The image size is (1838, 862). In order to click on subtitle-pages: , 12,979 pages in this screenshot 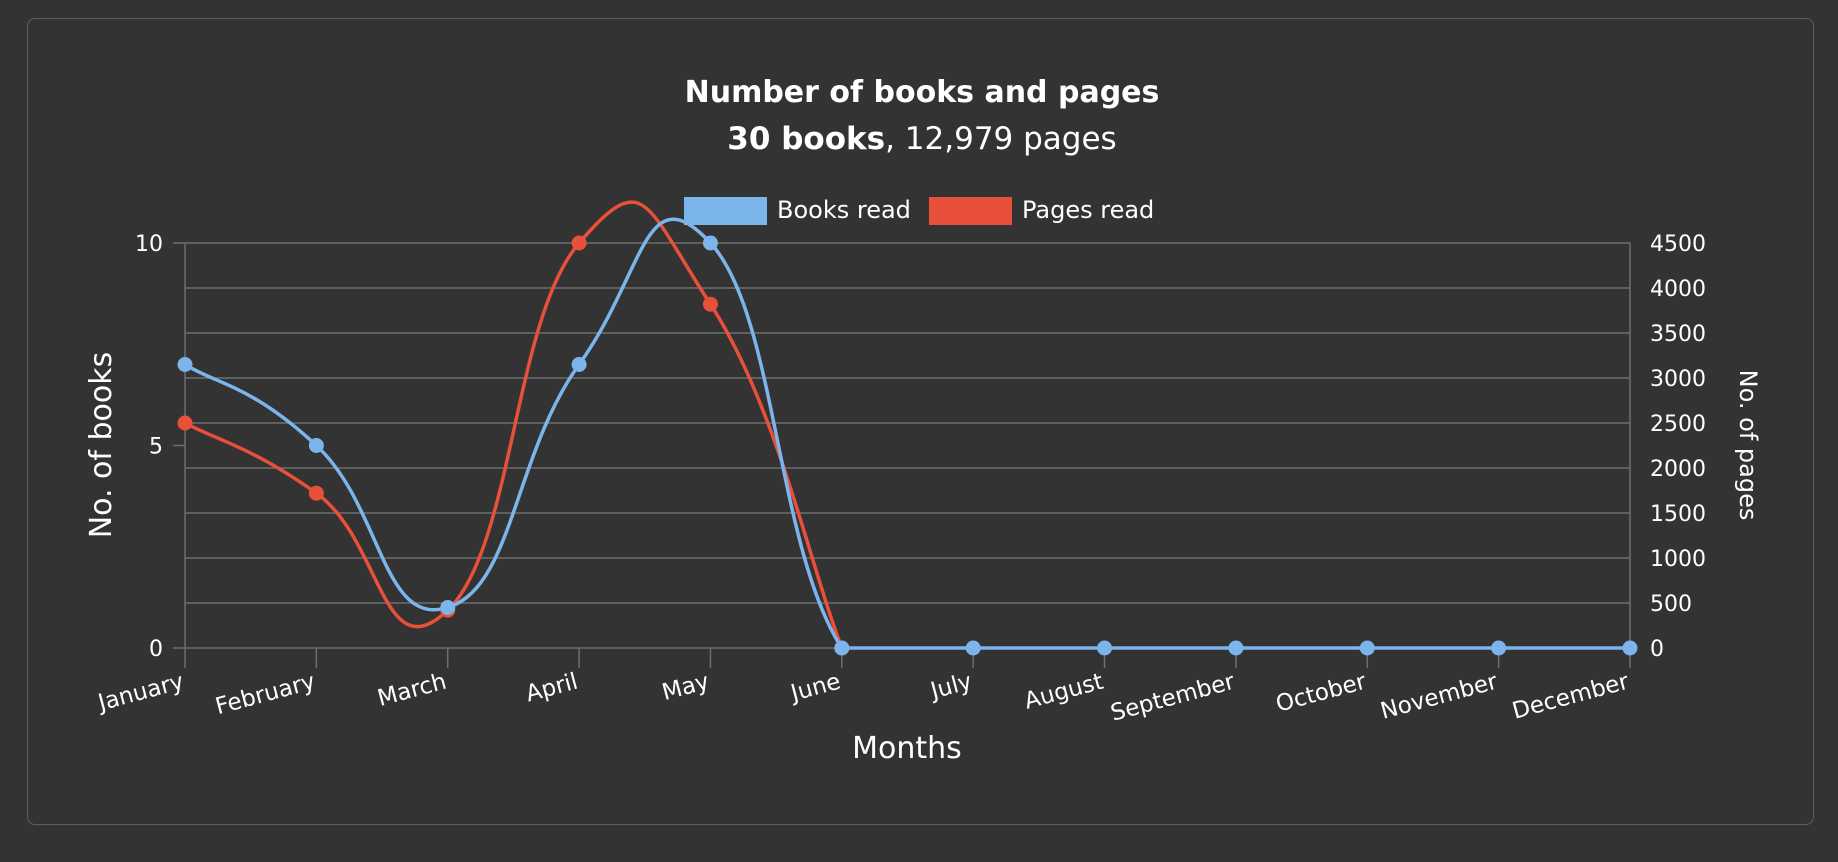, I will do `click(1001, 139)`.